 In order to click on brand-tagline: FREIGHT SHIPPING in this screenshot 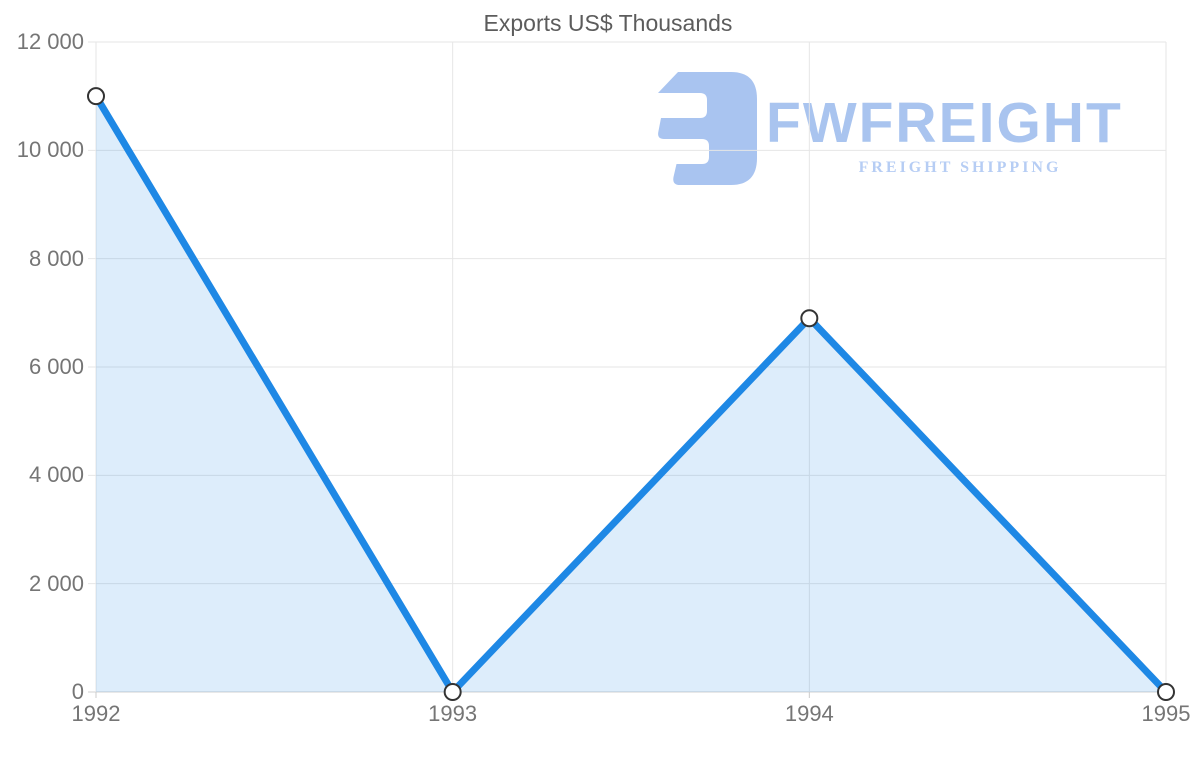, I will do `click(960, 167)`.